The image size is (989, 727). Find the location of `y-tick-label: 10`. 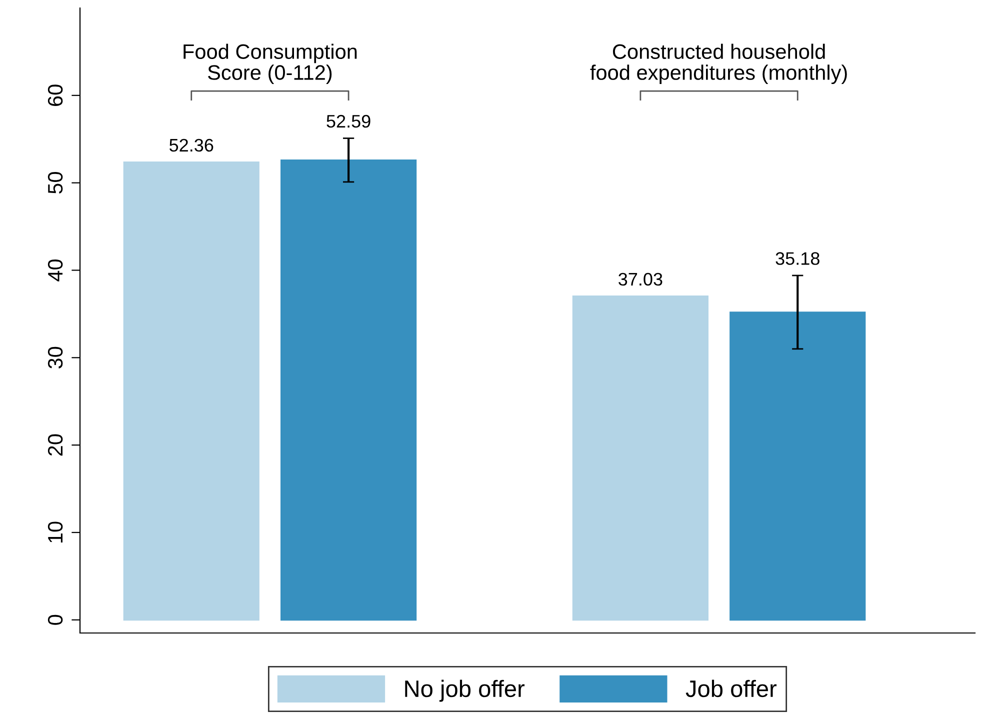

y-tick-label: 10 is located at coordinates (55, 532).